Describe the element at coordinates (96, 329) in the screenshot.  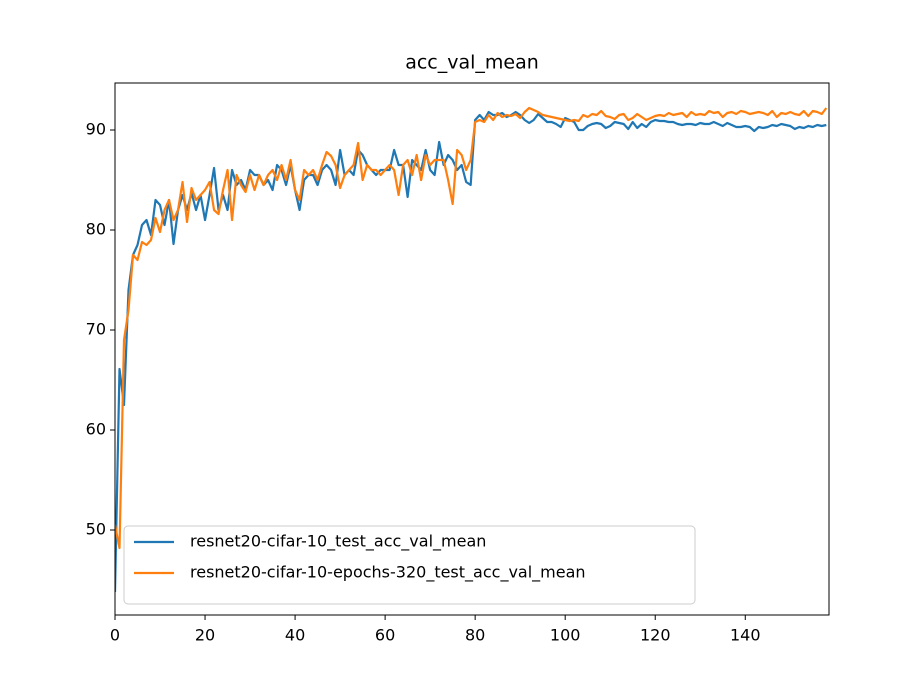
I see `y-tick-label: 70` at that location.